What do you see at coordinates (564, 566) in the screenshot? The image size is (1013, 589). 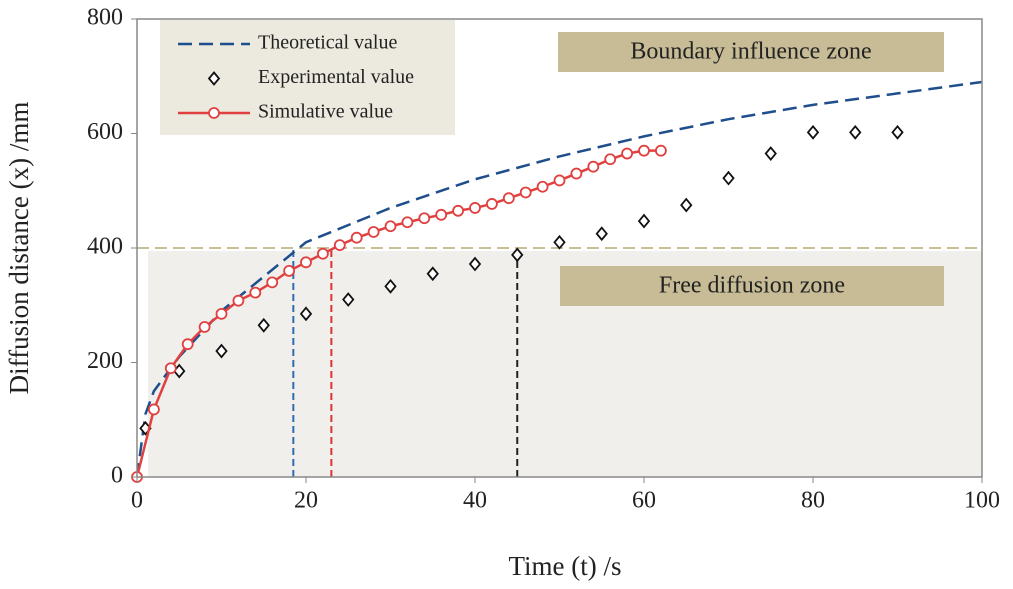 I see `x-axis-label: Time (t) /s` at bounding box center [564, 566].